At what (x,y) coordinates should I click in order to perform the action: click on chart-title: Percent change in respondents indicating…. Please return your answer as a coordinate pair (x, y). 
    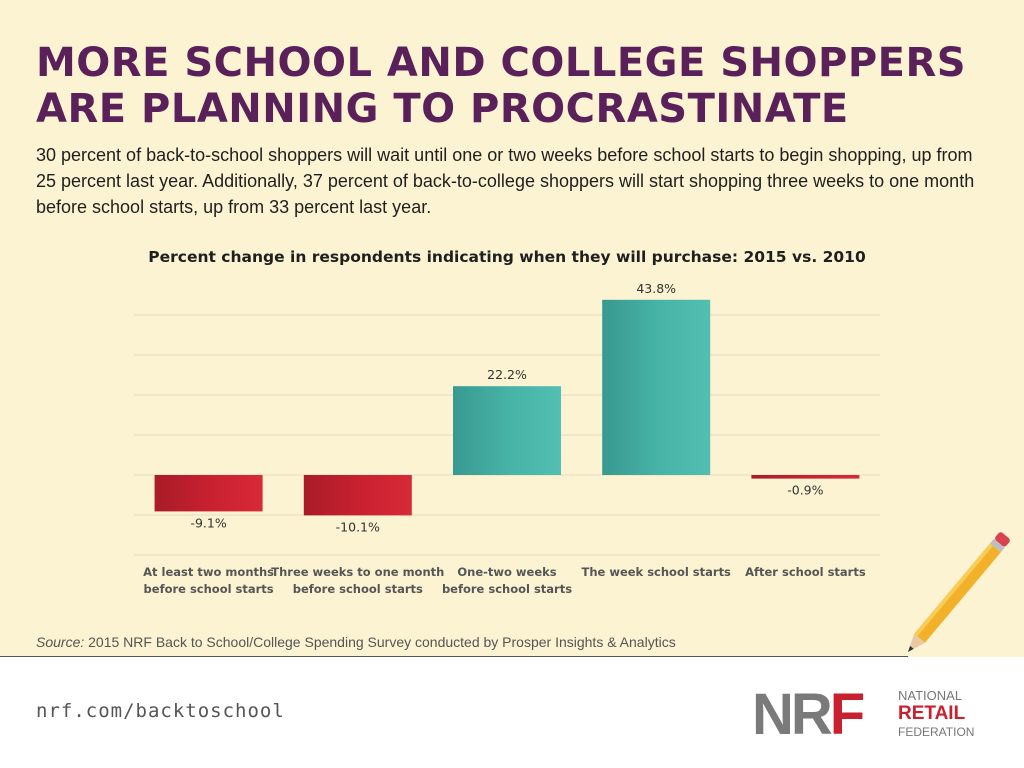
    Looking at the image, I should click on (507, 257).